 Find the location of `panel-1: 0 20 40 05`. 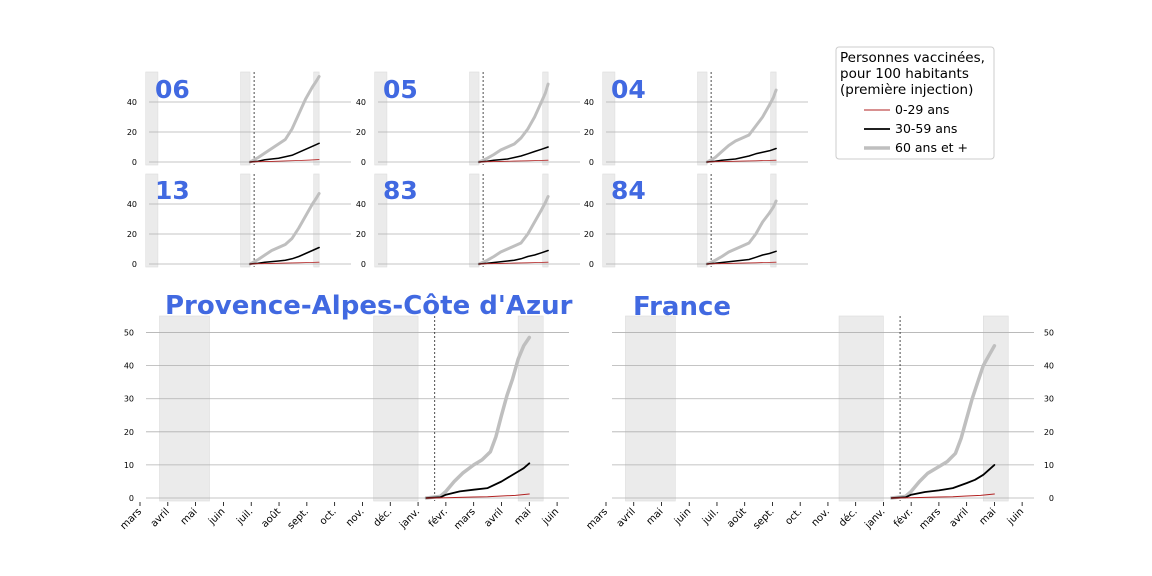

panel-1: 0 20 40 05 is located at coordinates (468, 119).